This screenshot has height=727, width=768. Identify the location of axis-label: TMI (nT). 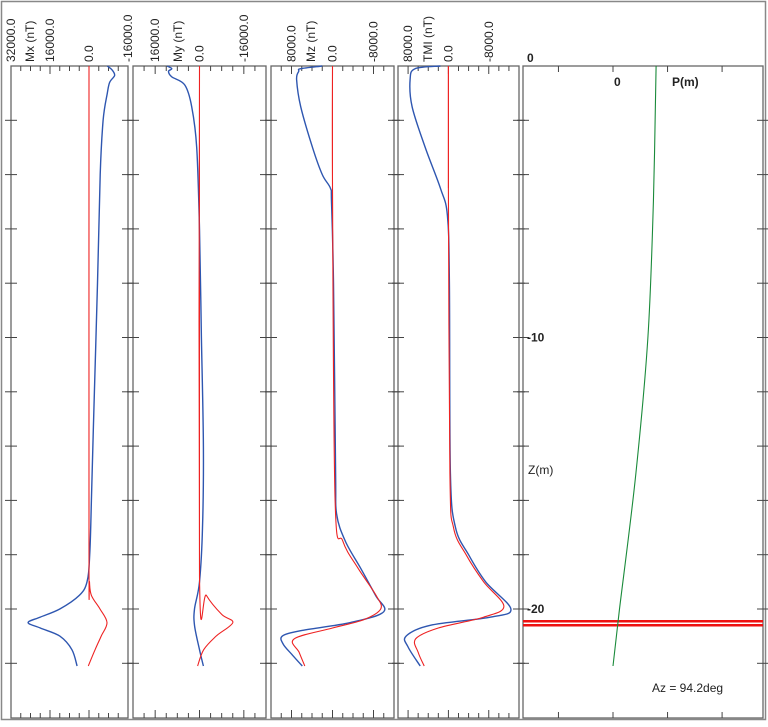
(428, 39).